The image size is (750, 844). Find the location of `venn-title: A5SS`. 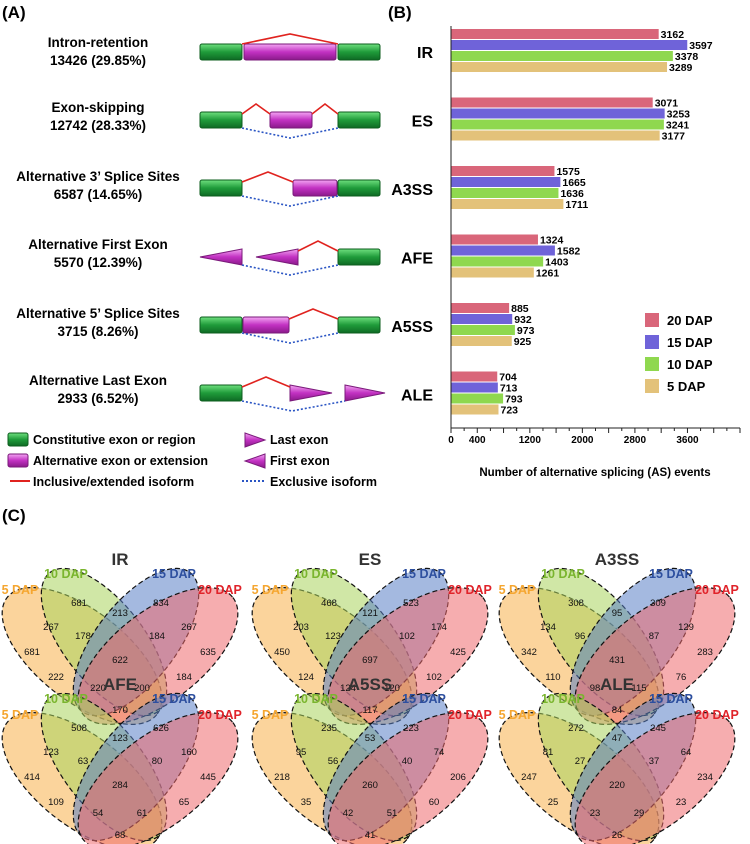

venn-title: A5SS is located at coordinates (370, 684).